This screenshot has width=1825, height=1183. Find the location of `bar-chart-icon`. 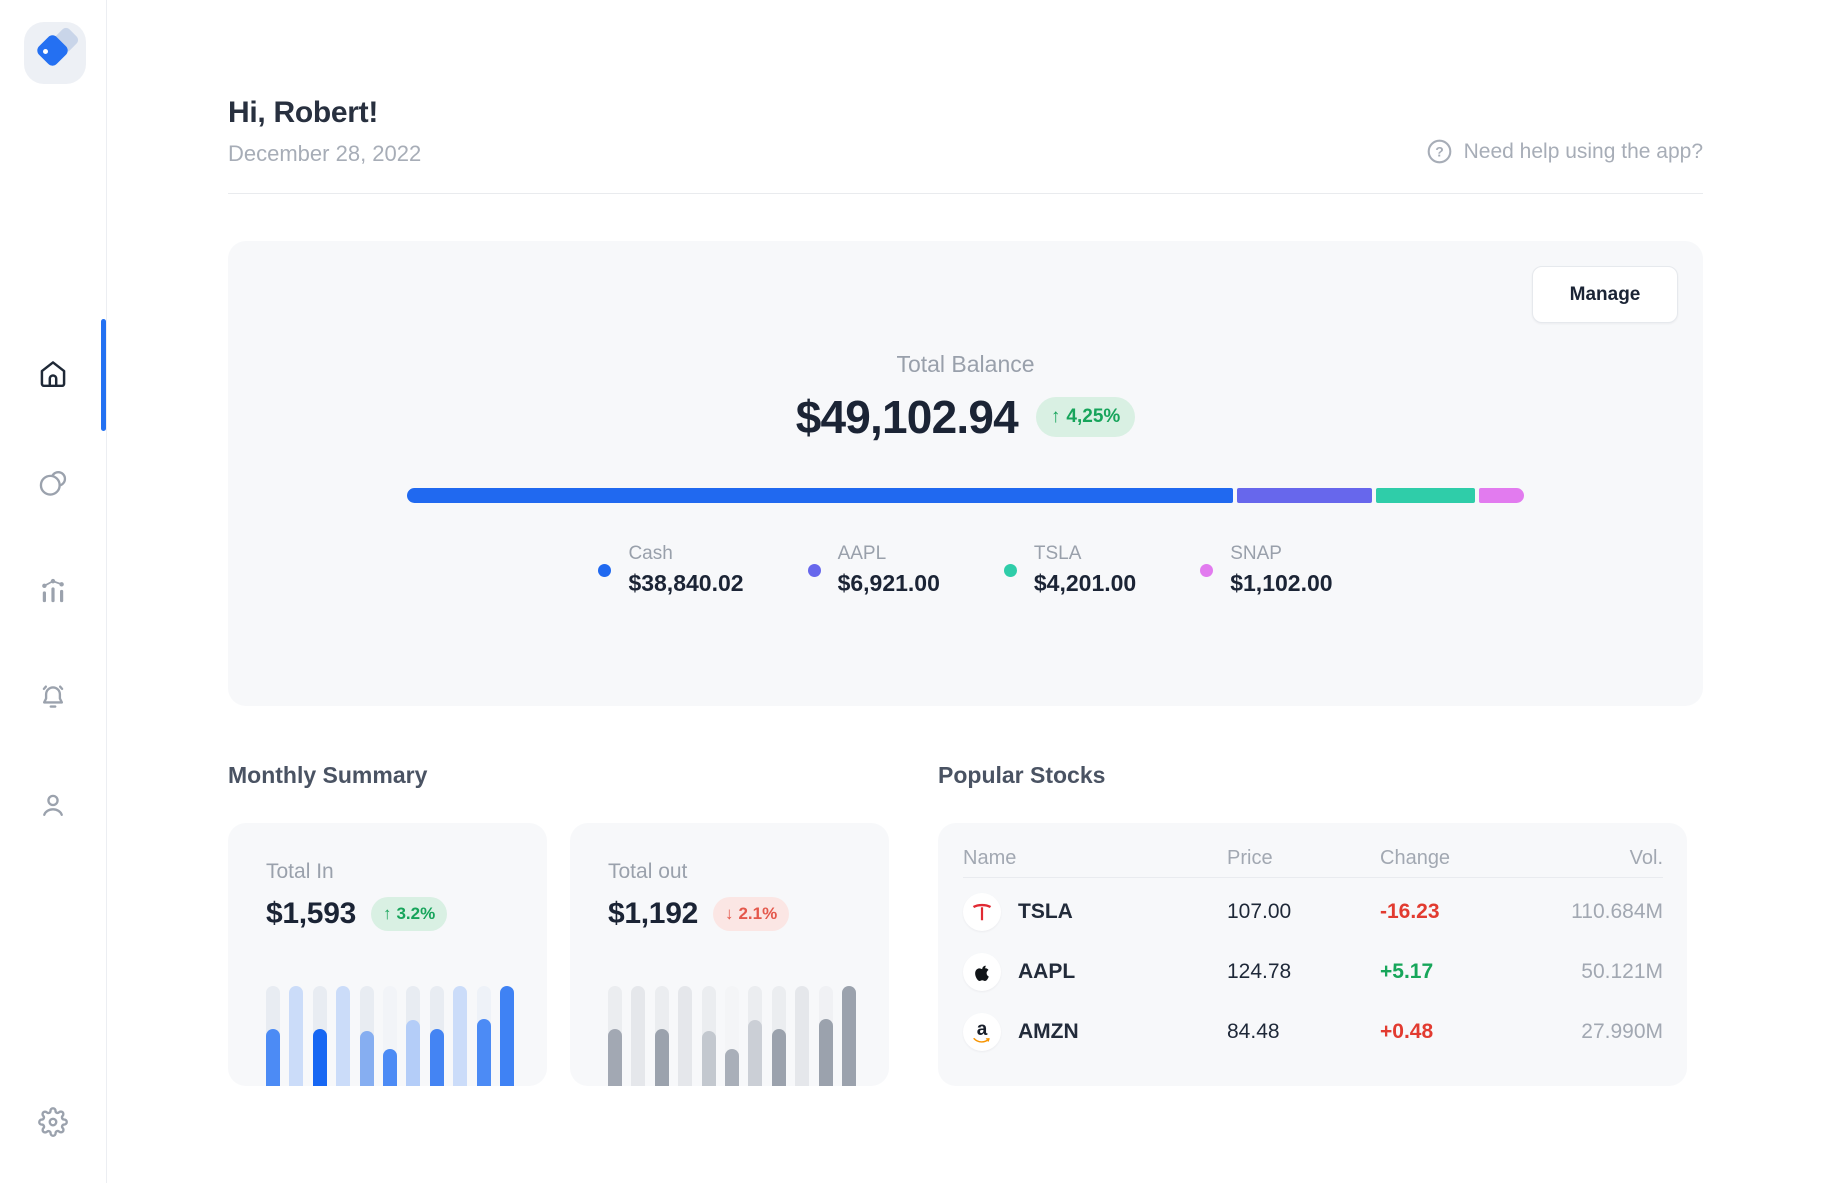

bar-chart-icon is located at coordinates (53, 590).